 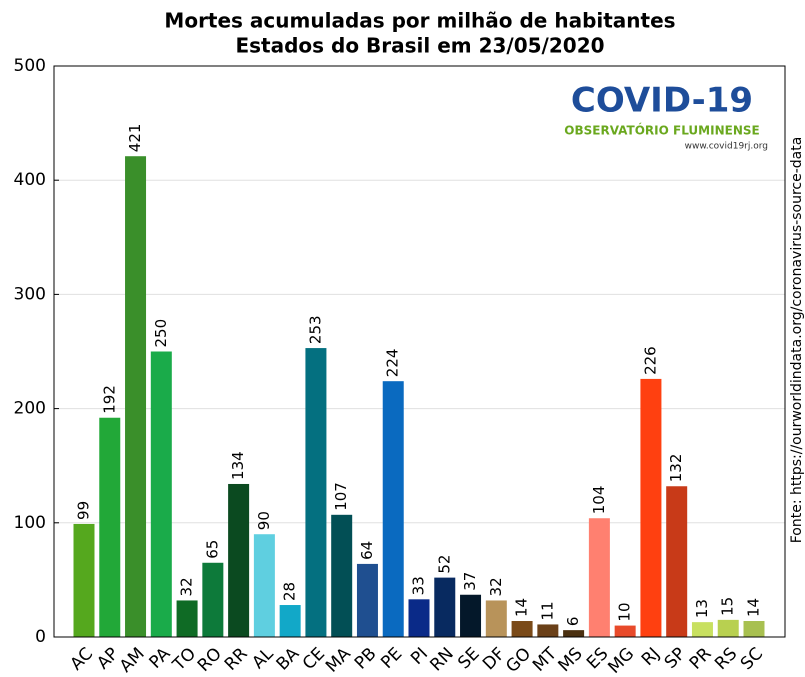 I want to click on logo-title: COVID-19, so click(x=662, y=101).